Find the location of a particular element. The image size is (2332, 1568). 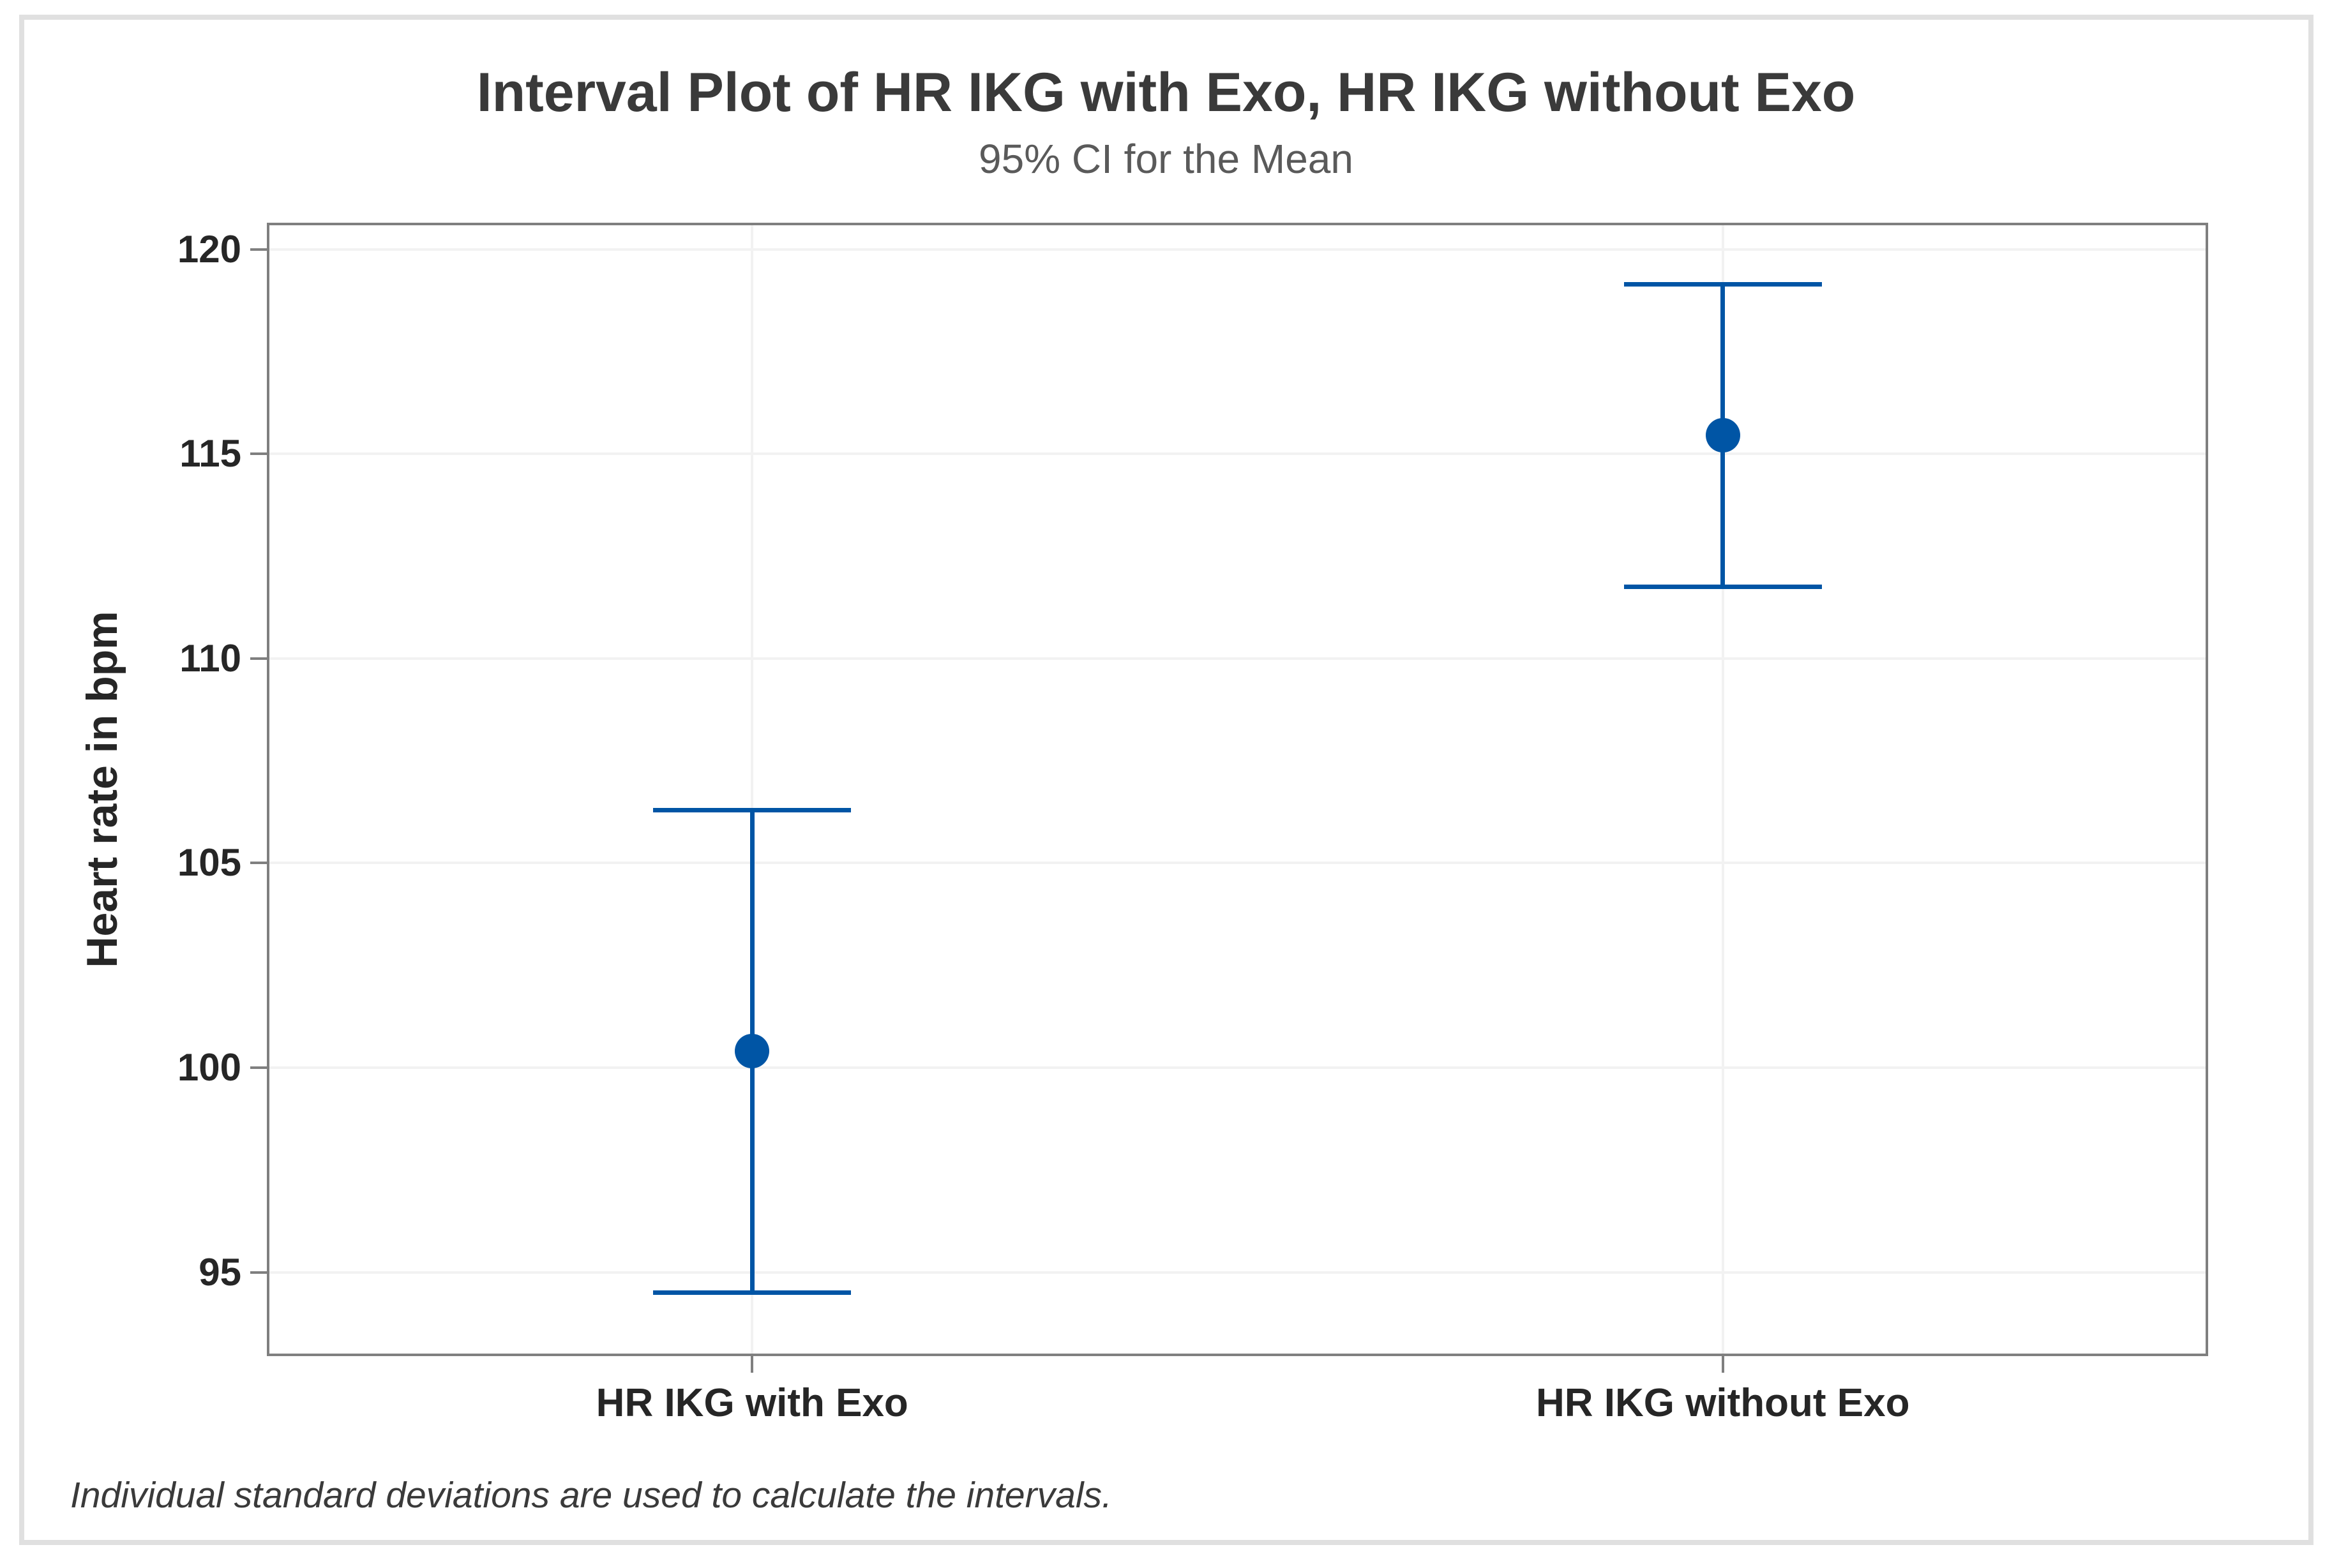

x-category-label: HR IKG without Exo is located at coordinates (1722, 1403).